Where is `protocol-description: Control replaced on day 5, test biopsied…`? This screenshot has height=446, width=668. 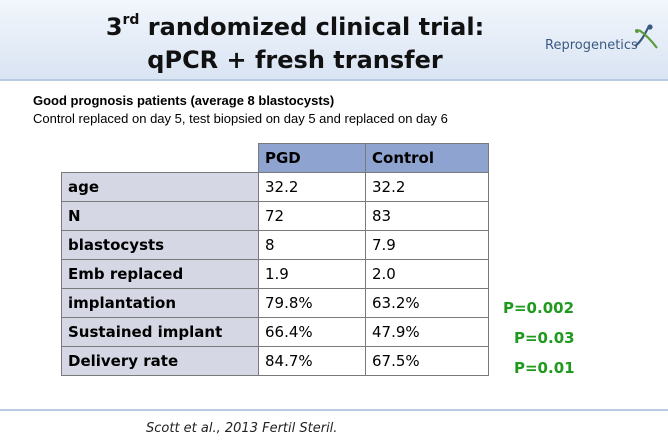
protocol-description: Control replaced on day 5, test biopsied… is located at coordinates (240, 118).